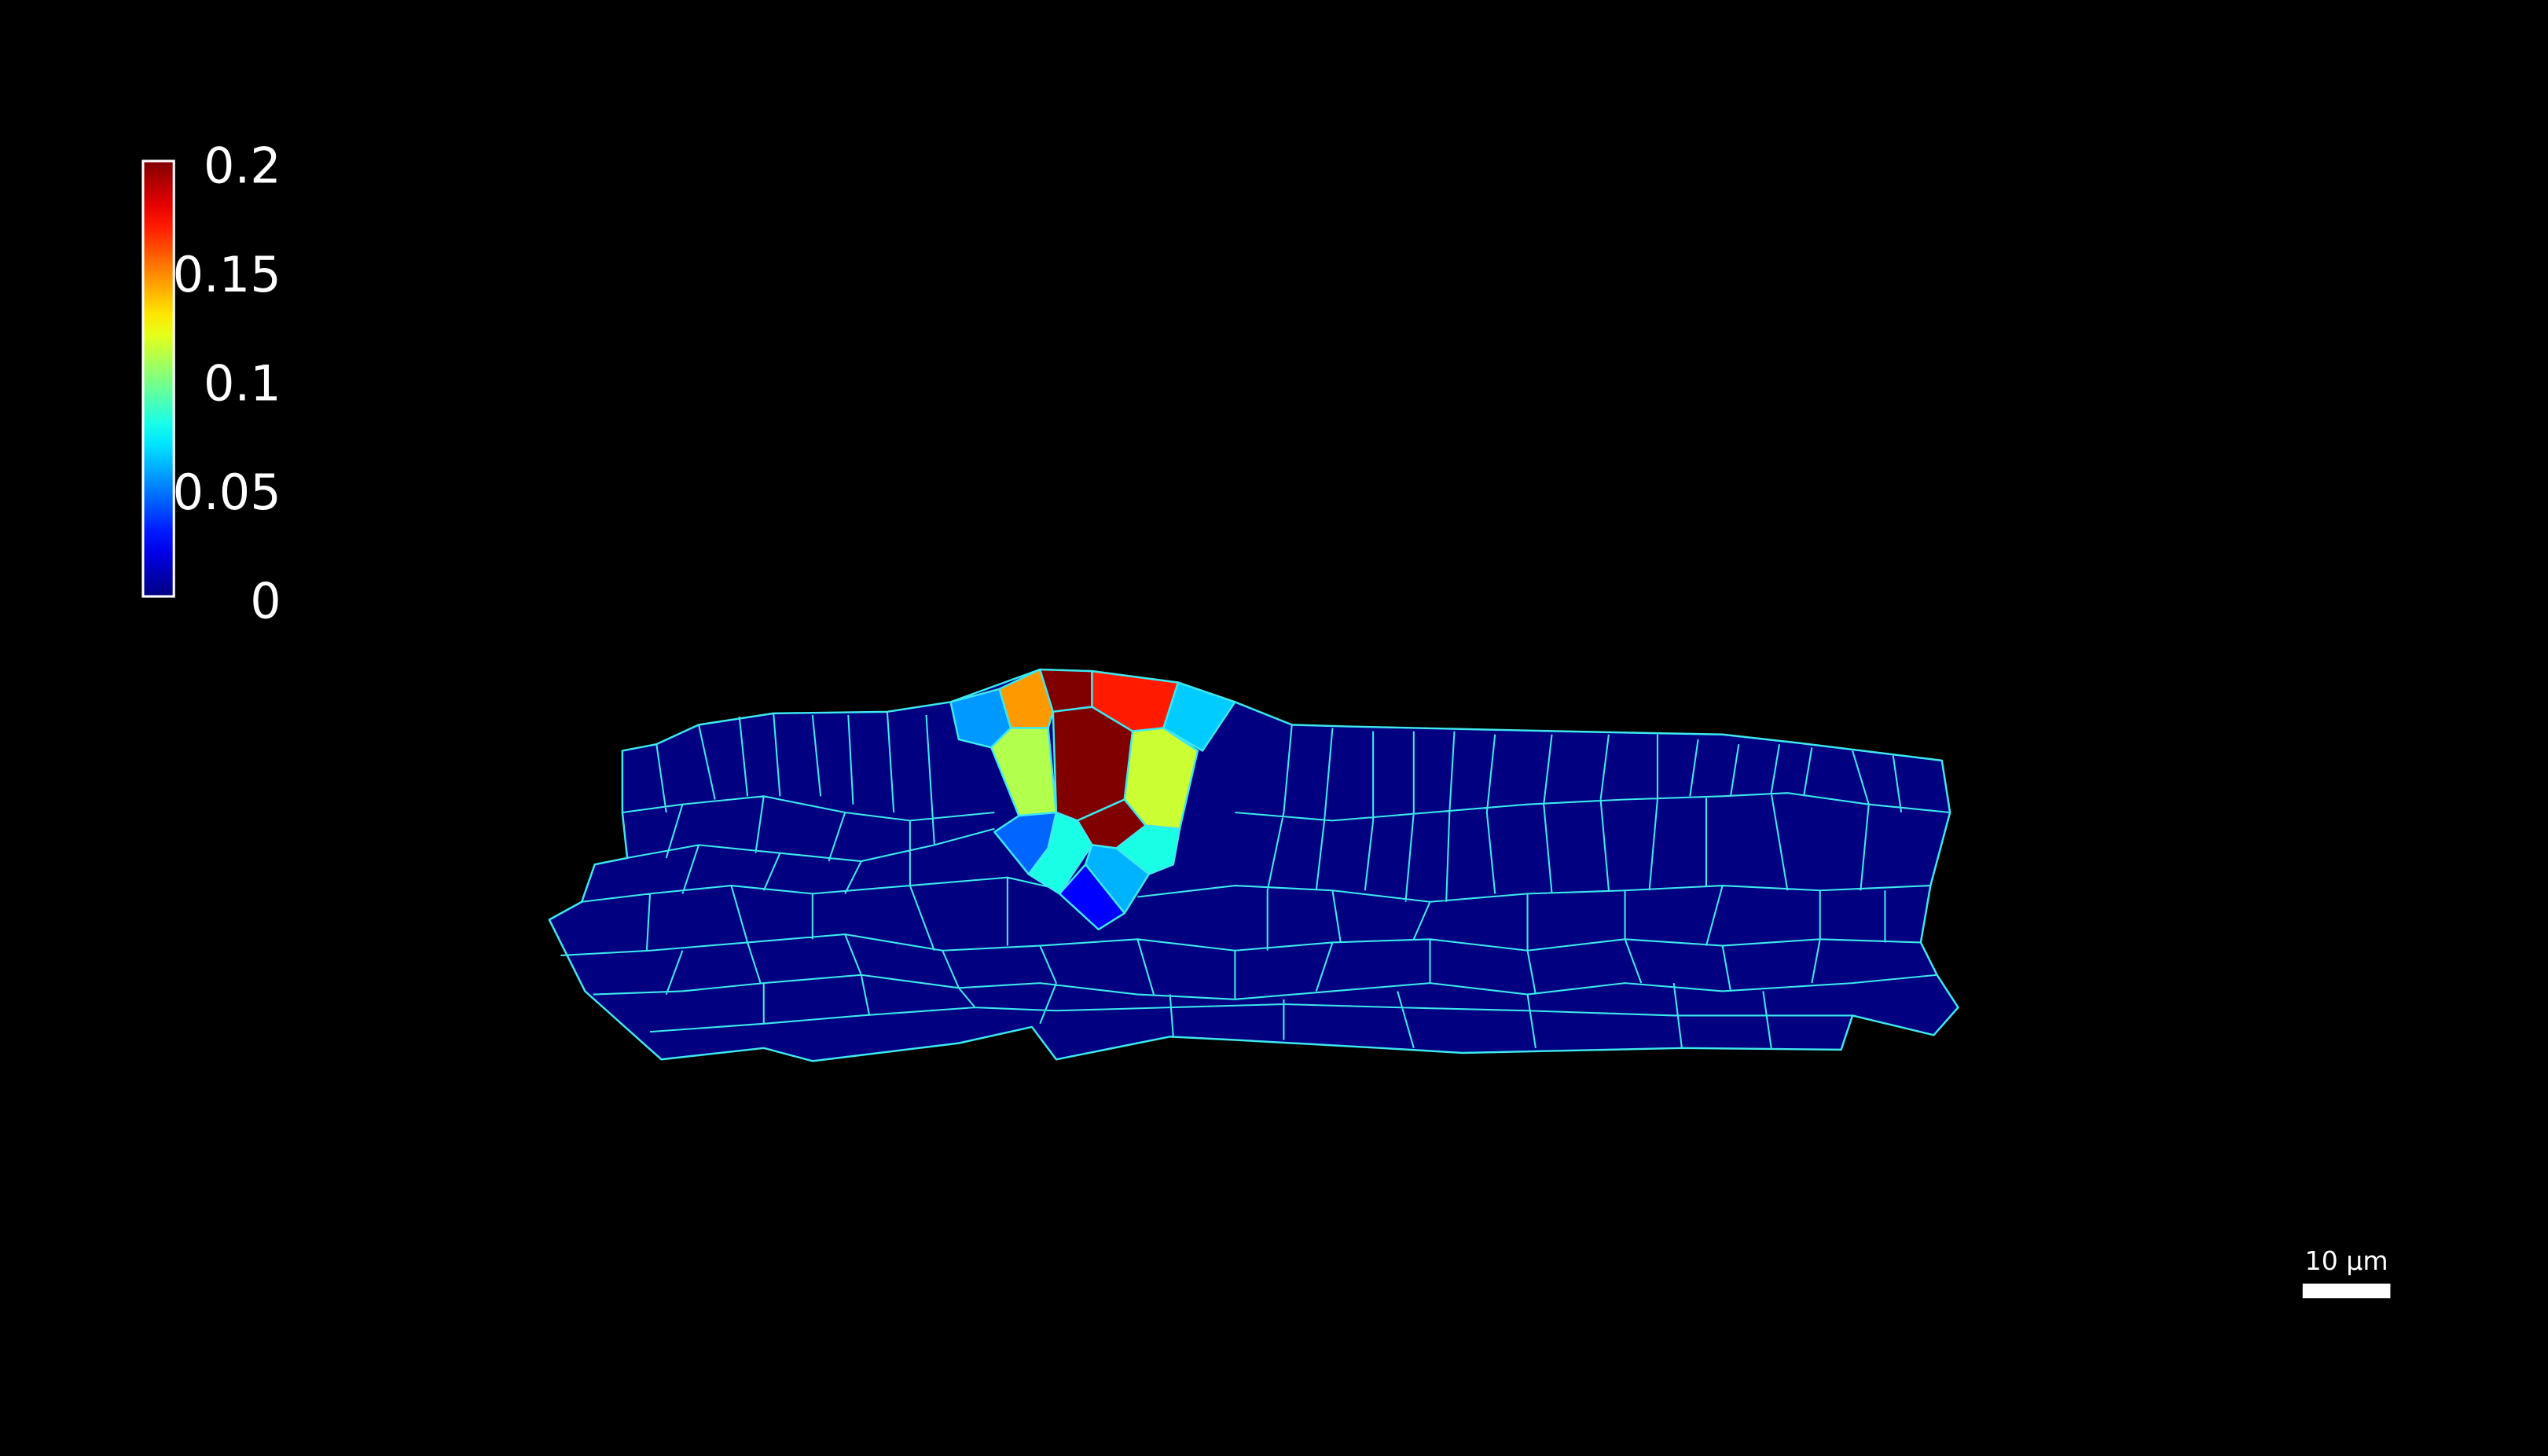 The image size is (2548, 1456). What do you see at coordinates (242, 383) in the screenshot?
I see `colorbar-tick-label: 0.1` at bounding box center [242, 383].